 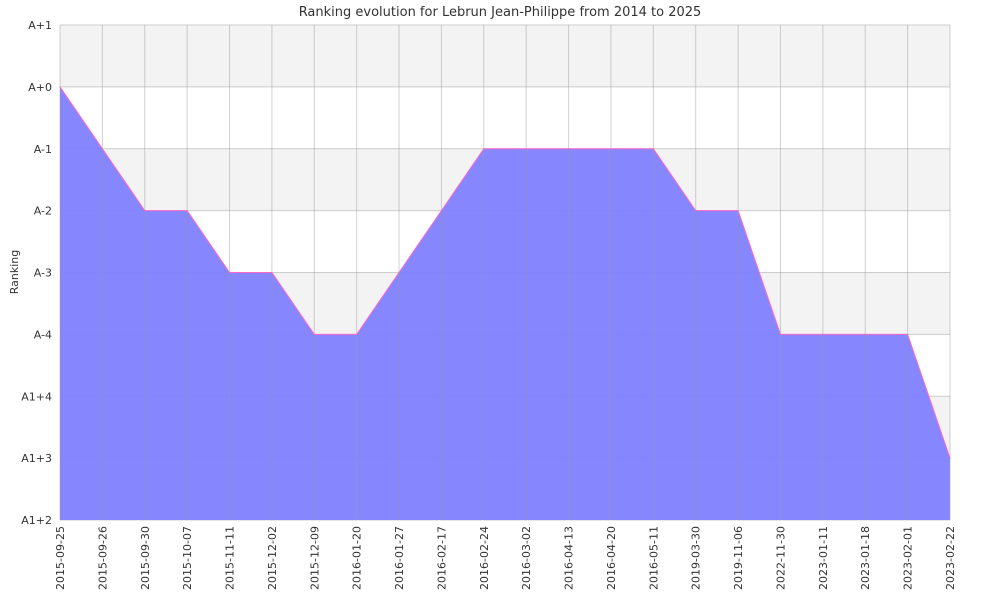 I want to click on x-tick-label: 2015-11-11, so click(x=230, y=558).